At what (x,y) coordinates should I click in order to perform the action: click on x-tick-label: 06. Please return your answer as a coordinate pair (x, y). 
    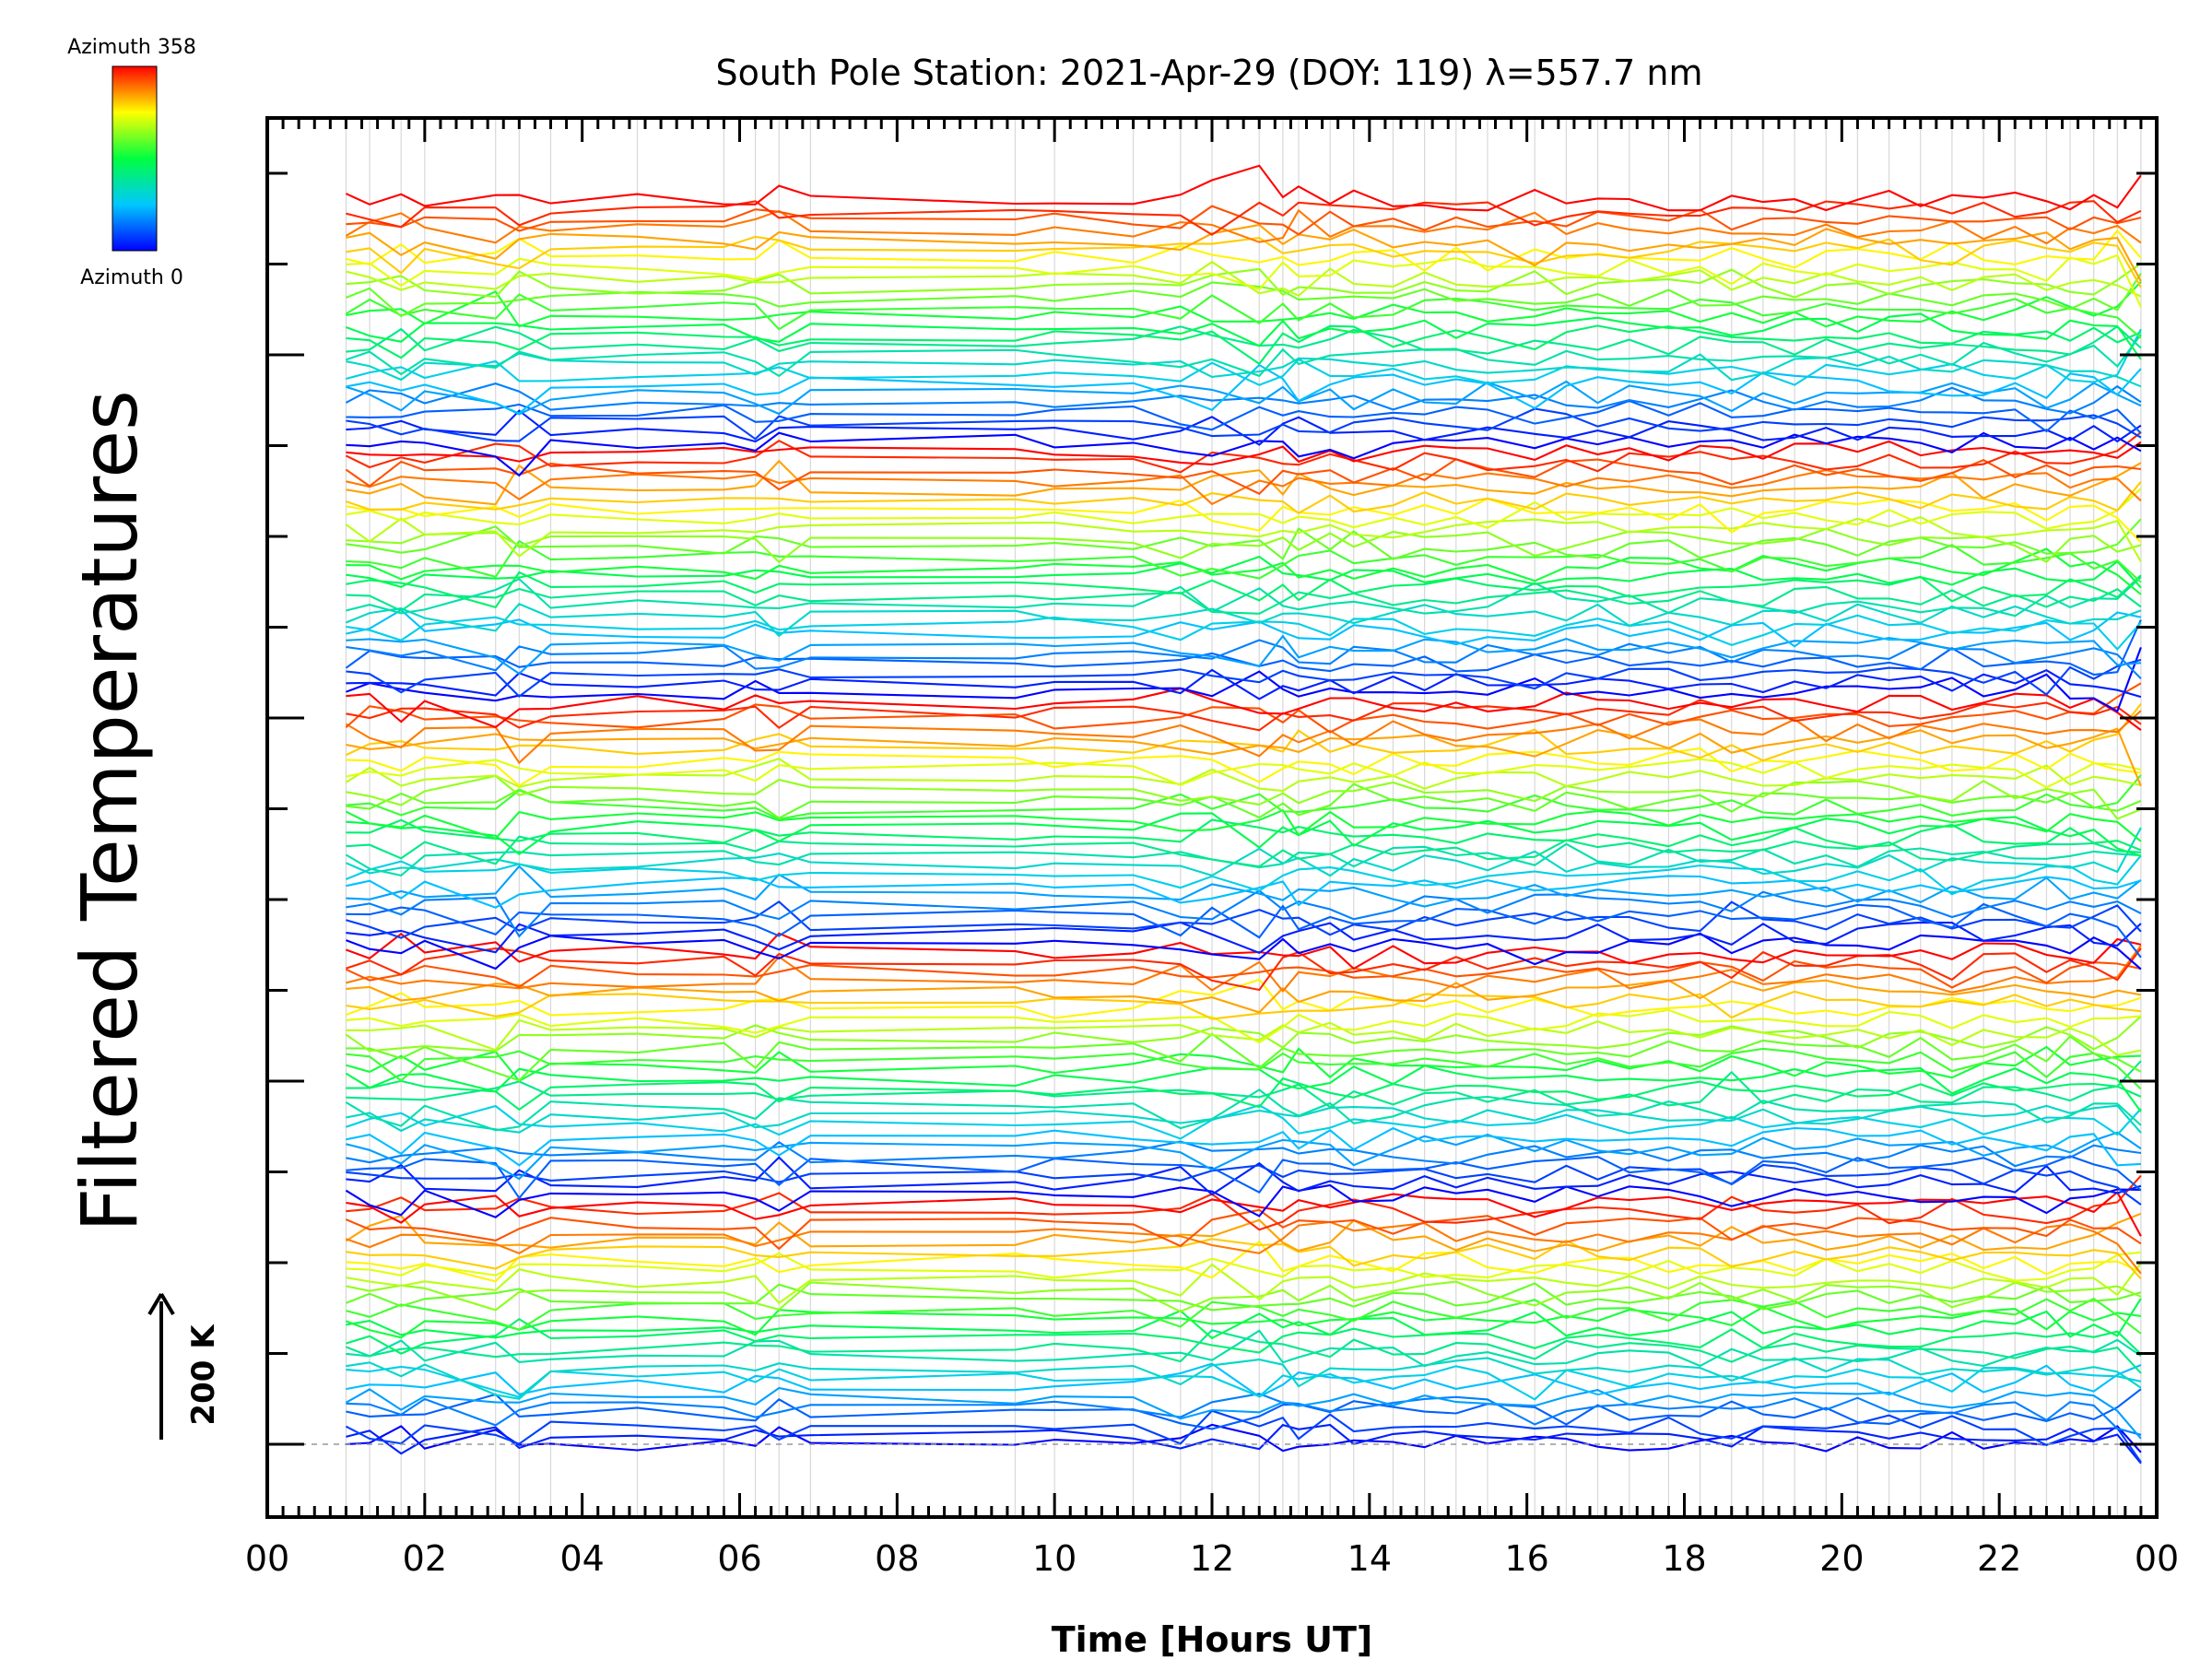
    Looking at the image, I should click on (739, 1558).